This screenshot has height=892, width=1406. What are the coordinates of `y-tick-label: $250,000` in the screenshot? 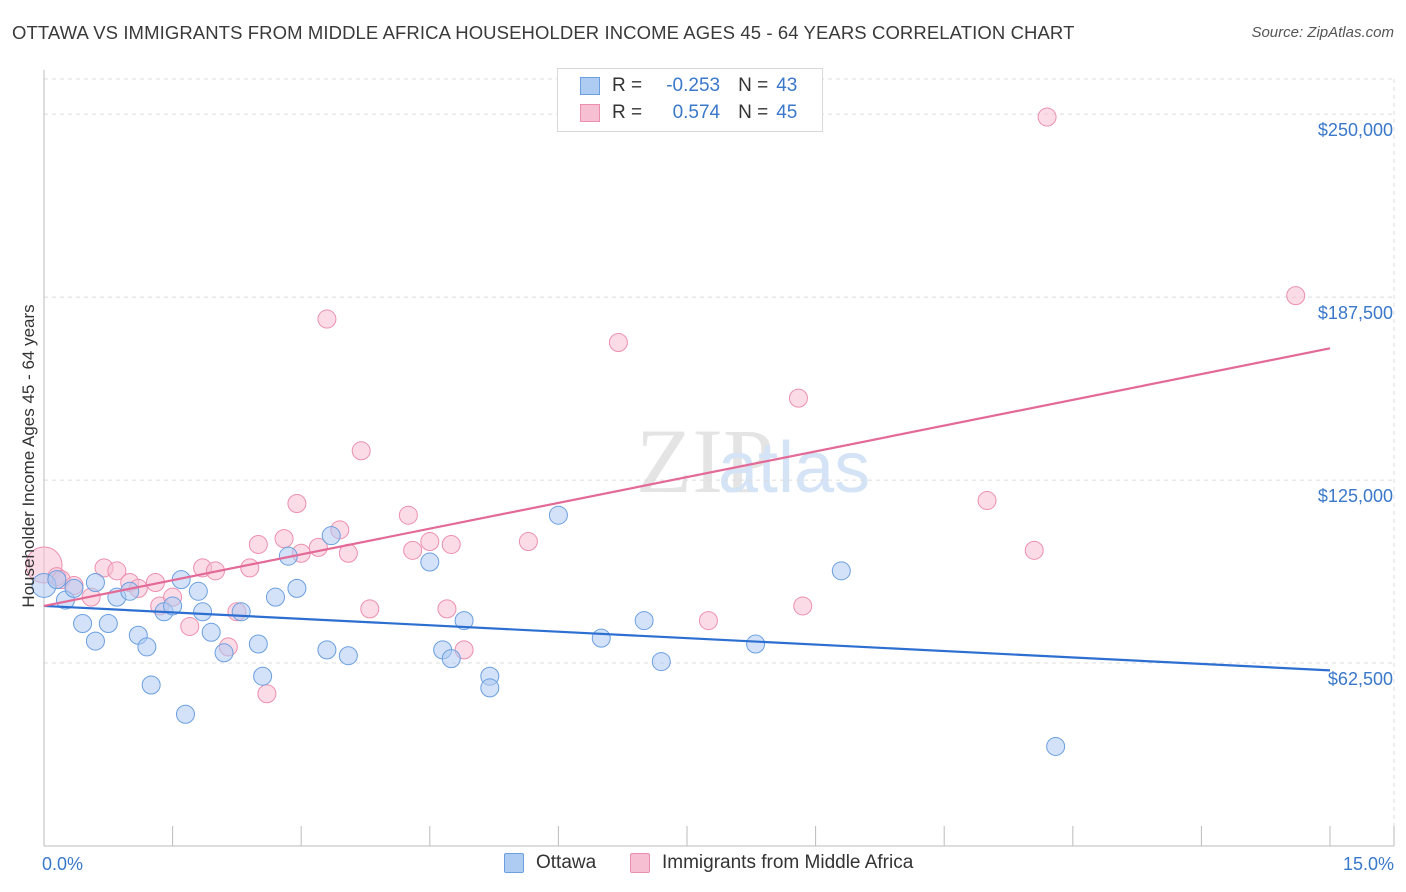 It's located at (1355, 130).